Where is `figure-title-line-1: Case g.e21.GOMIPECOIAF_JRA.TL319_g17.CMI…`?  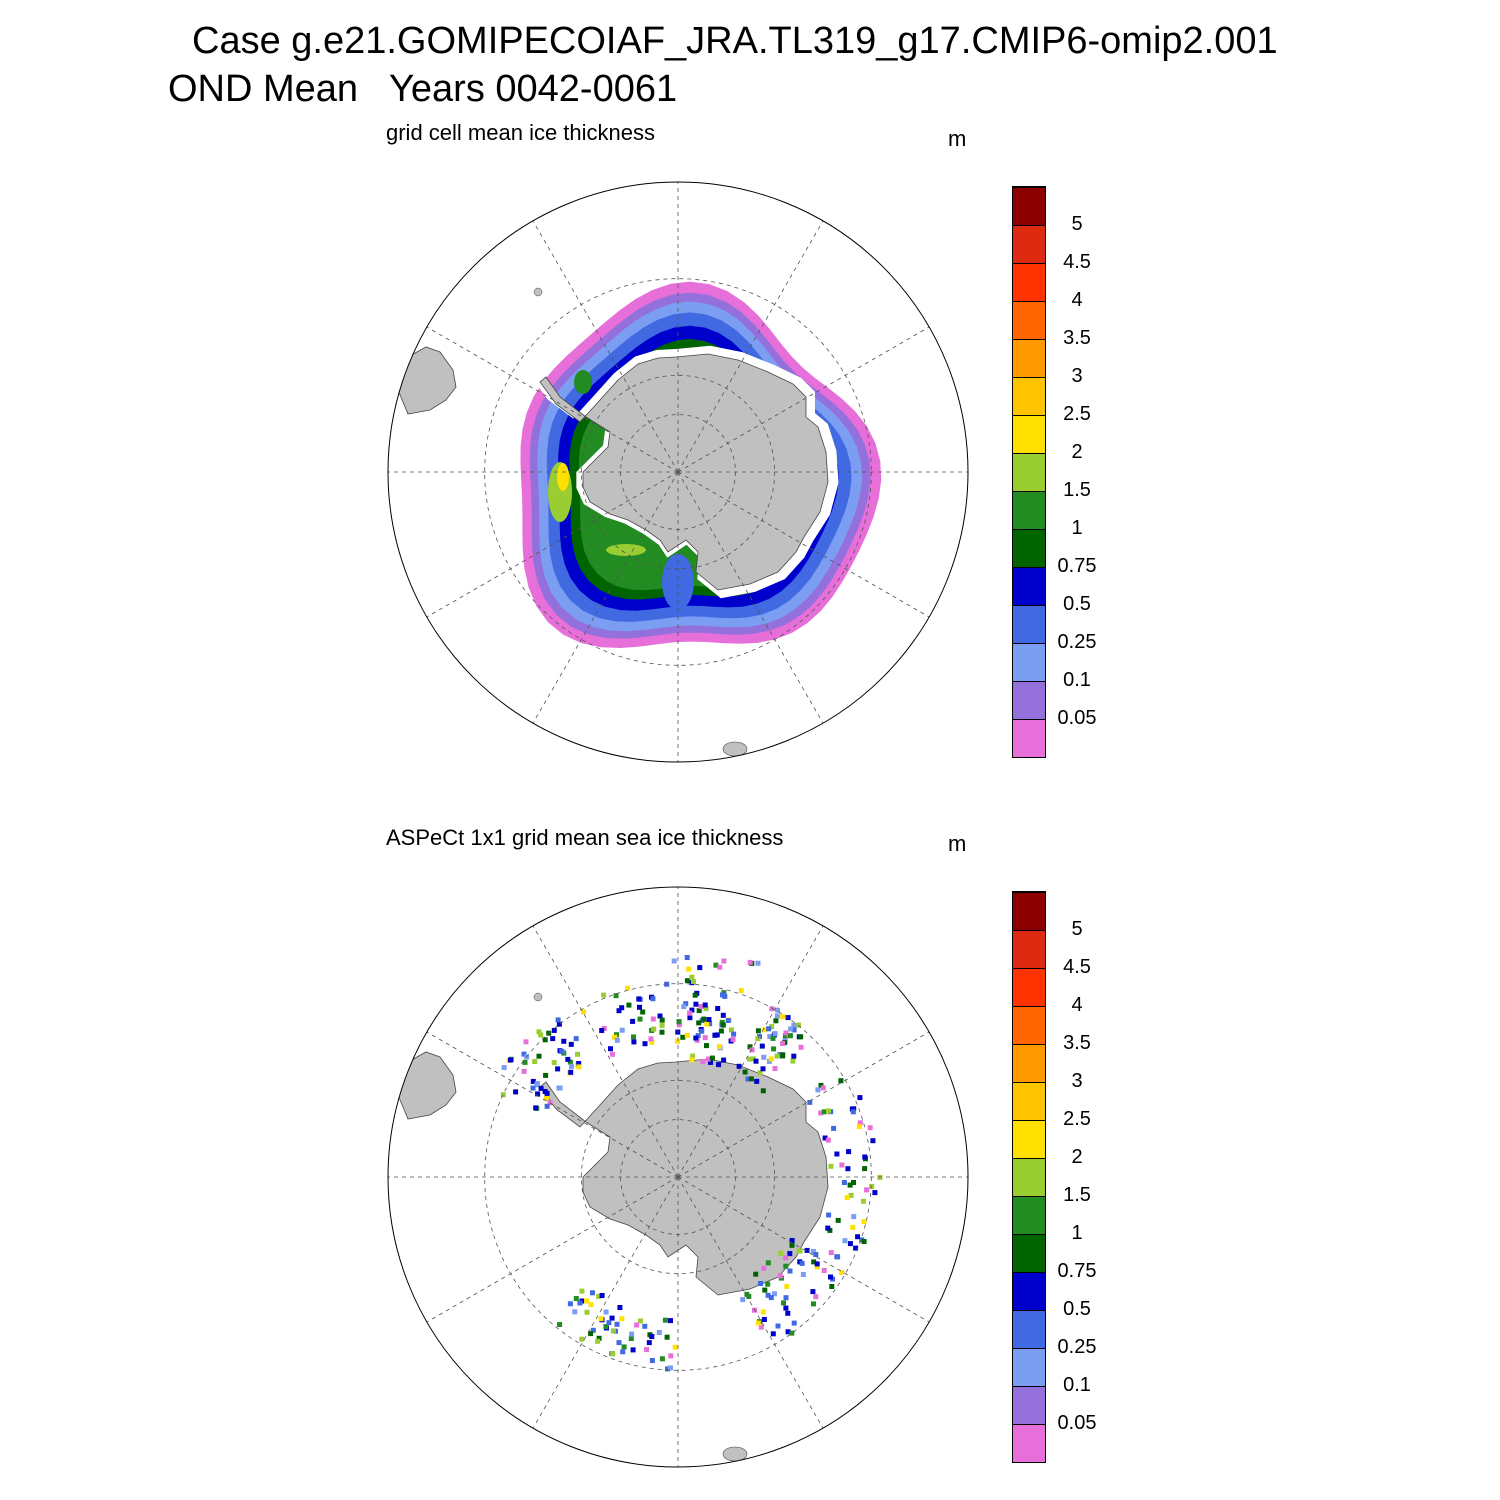
figure-title-line-1: Case g.e21.GOMIPECOIAF_JRA.TL319_g17.CMI… is located at coordinates (735, 41).